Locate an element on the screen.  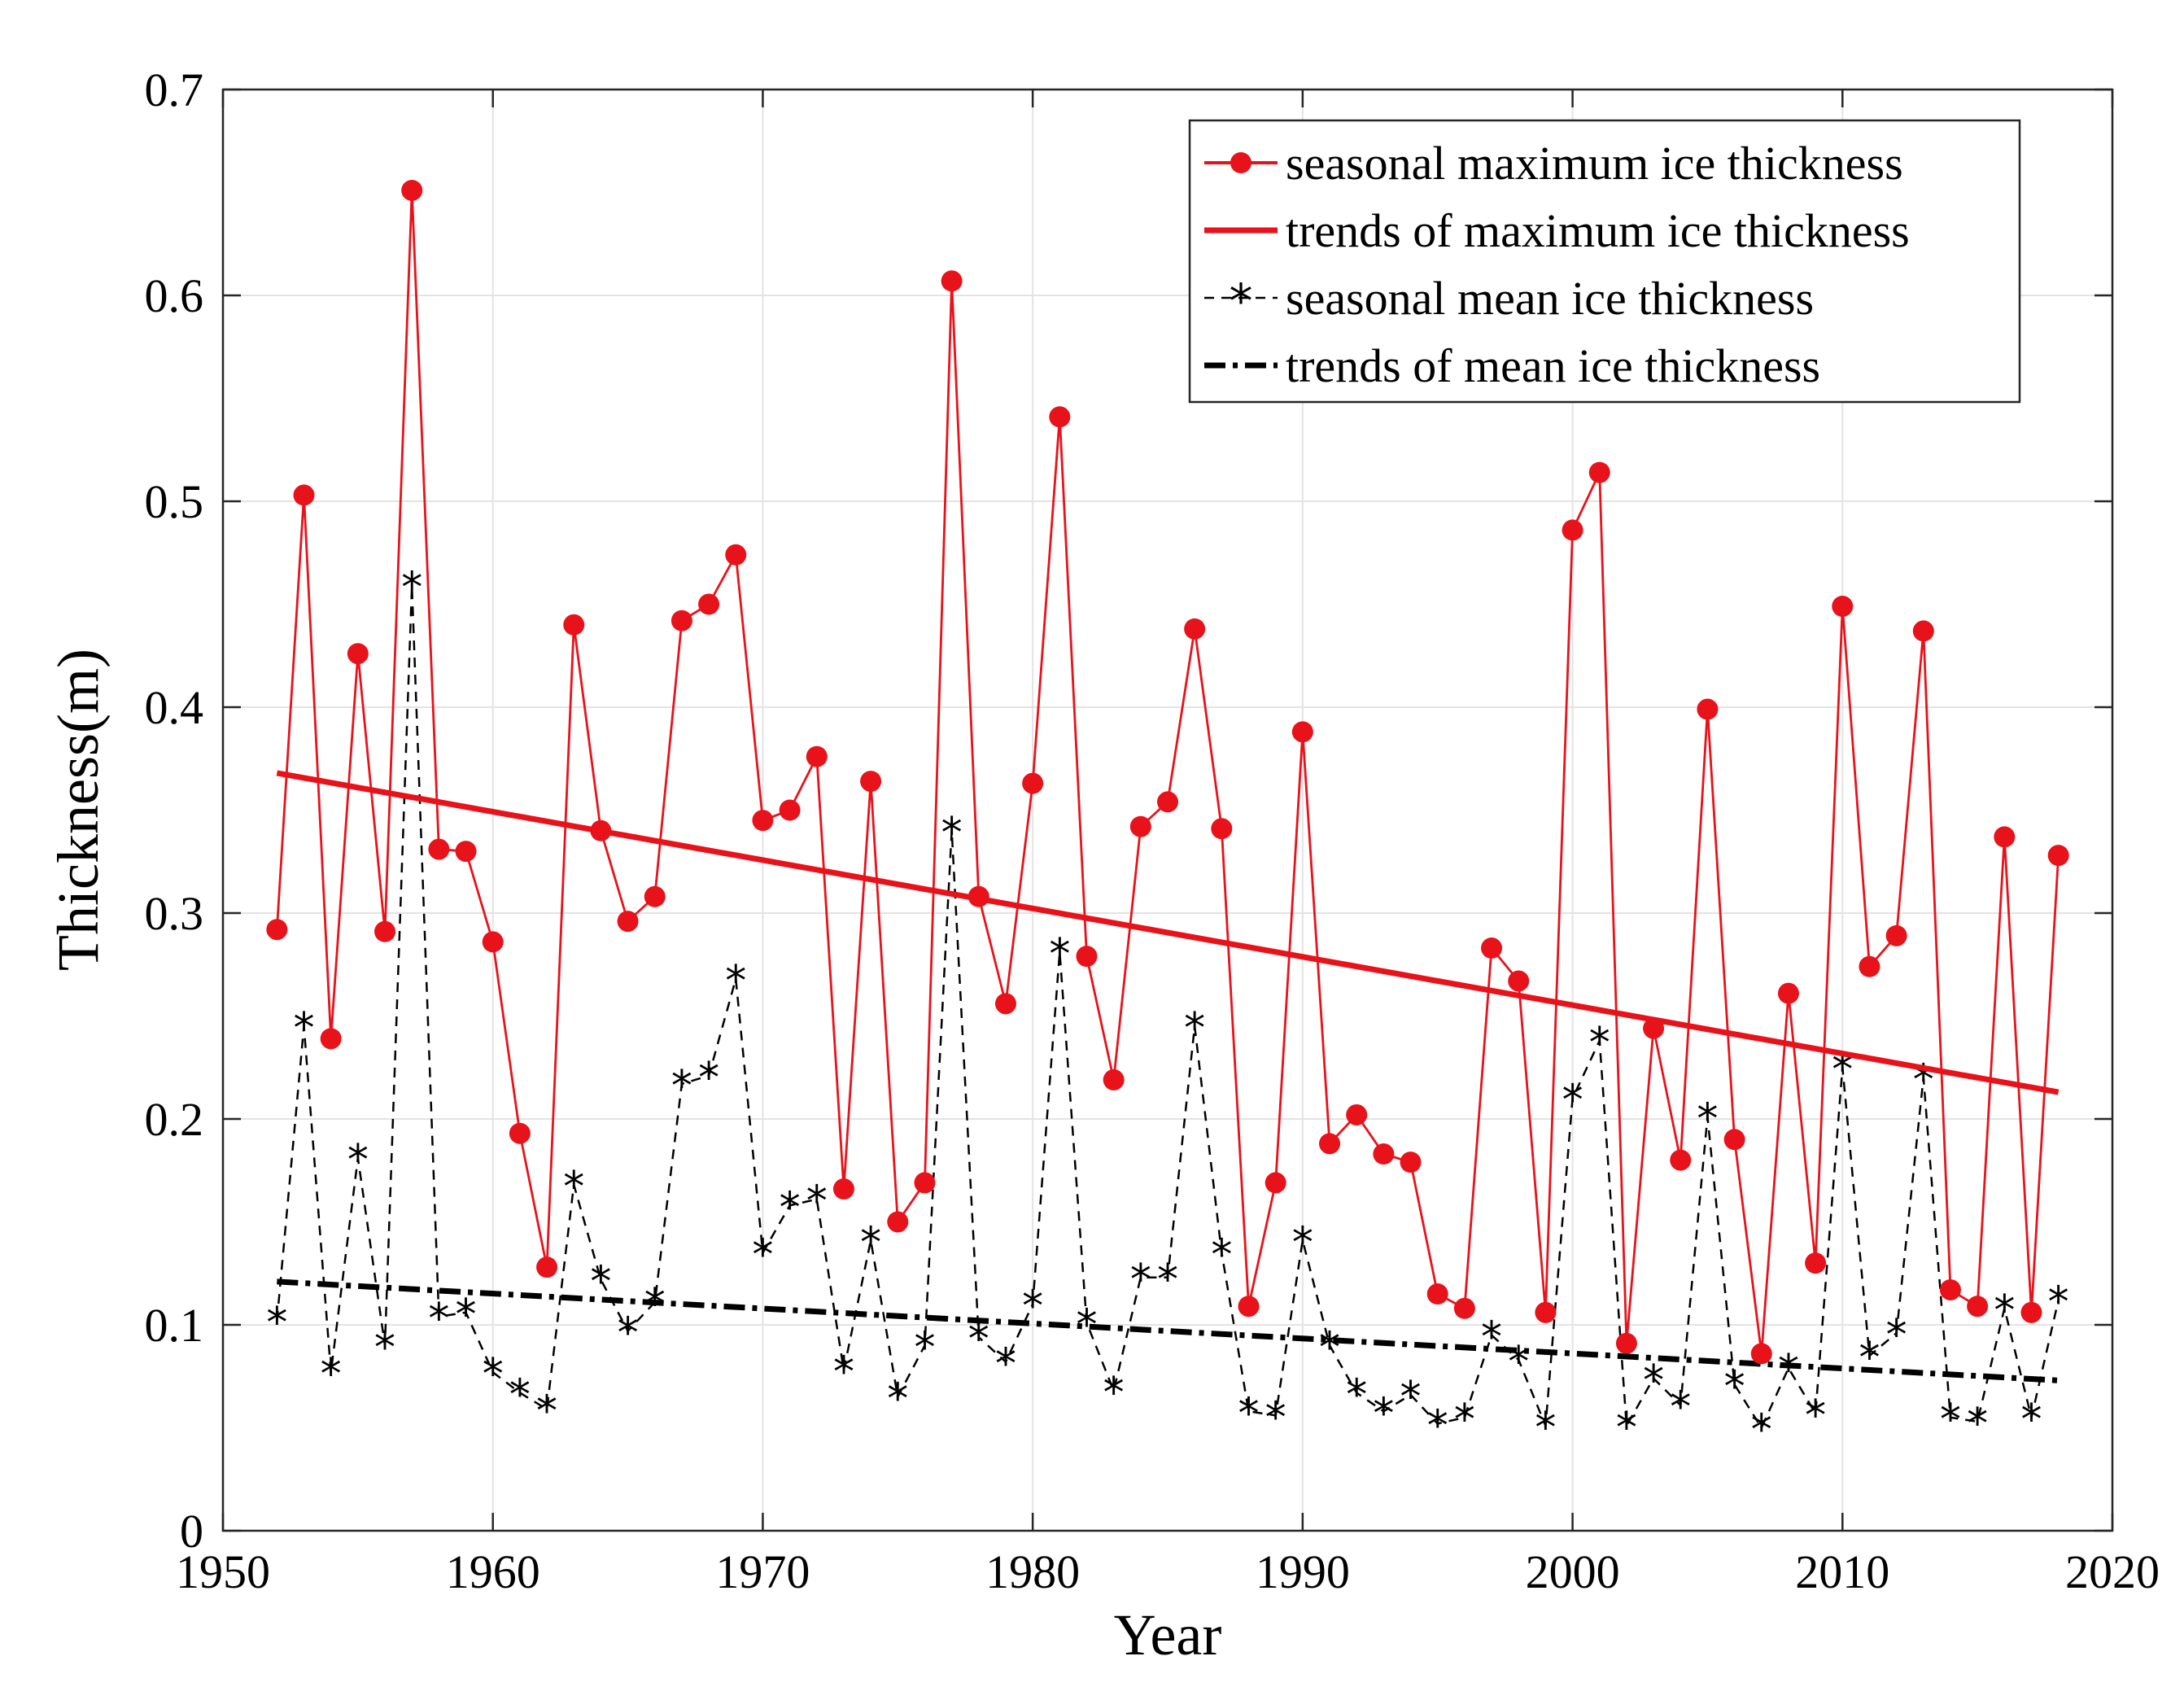
x-tick-label: 1990 is located at coordinates (1303, 1571).